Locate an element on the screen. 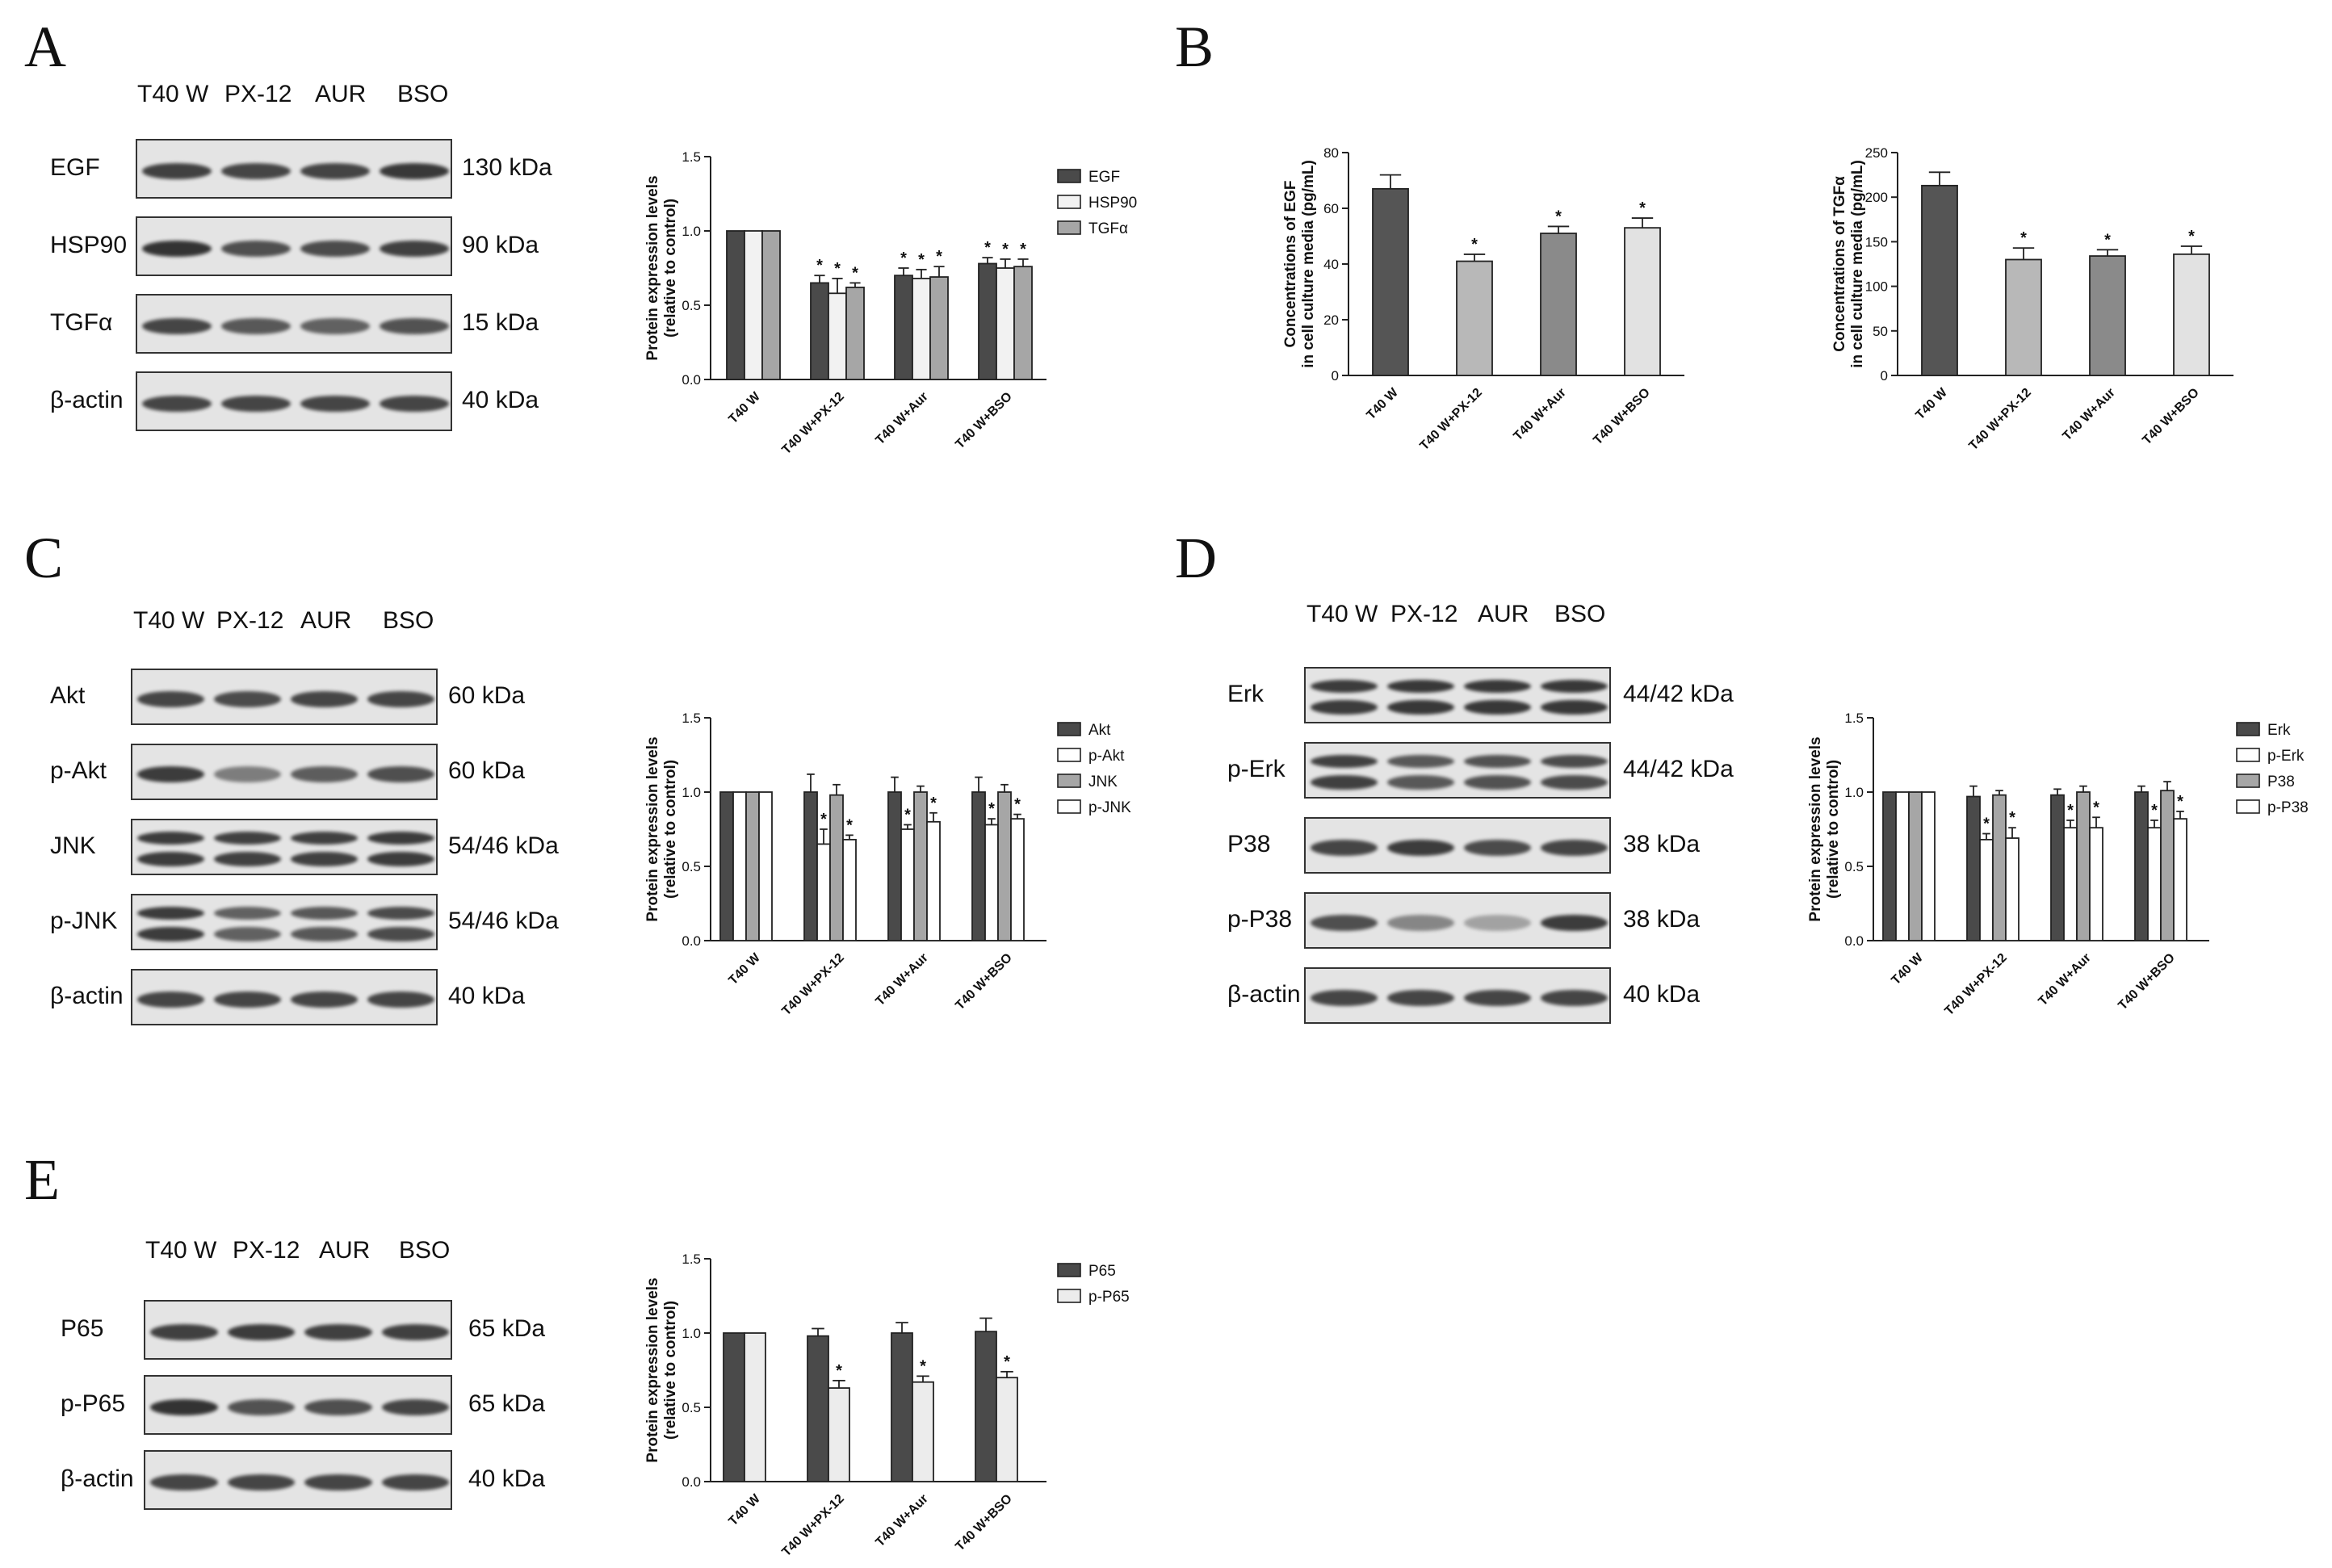 The image size is (2332, 1568). lane-label: AUR is located at coordinates (326, 620).